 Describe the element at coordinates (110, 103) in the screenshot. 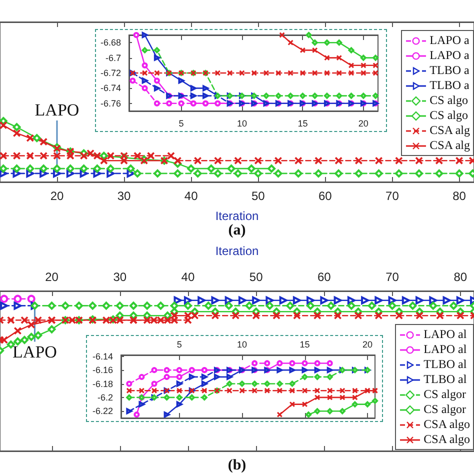

I see `y-tick-label: -6.76` at that location.